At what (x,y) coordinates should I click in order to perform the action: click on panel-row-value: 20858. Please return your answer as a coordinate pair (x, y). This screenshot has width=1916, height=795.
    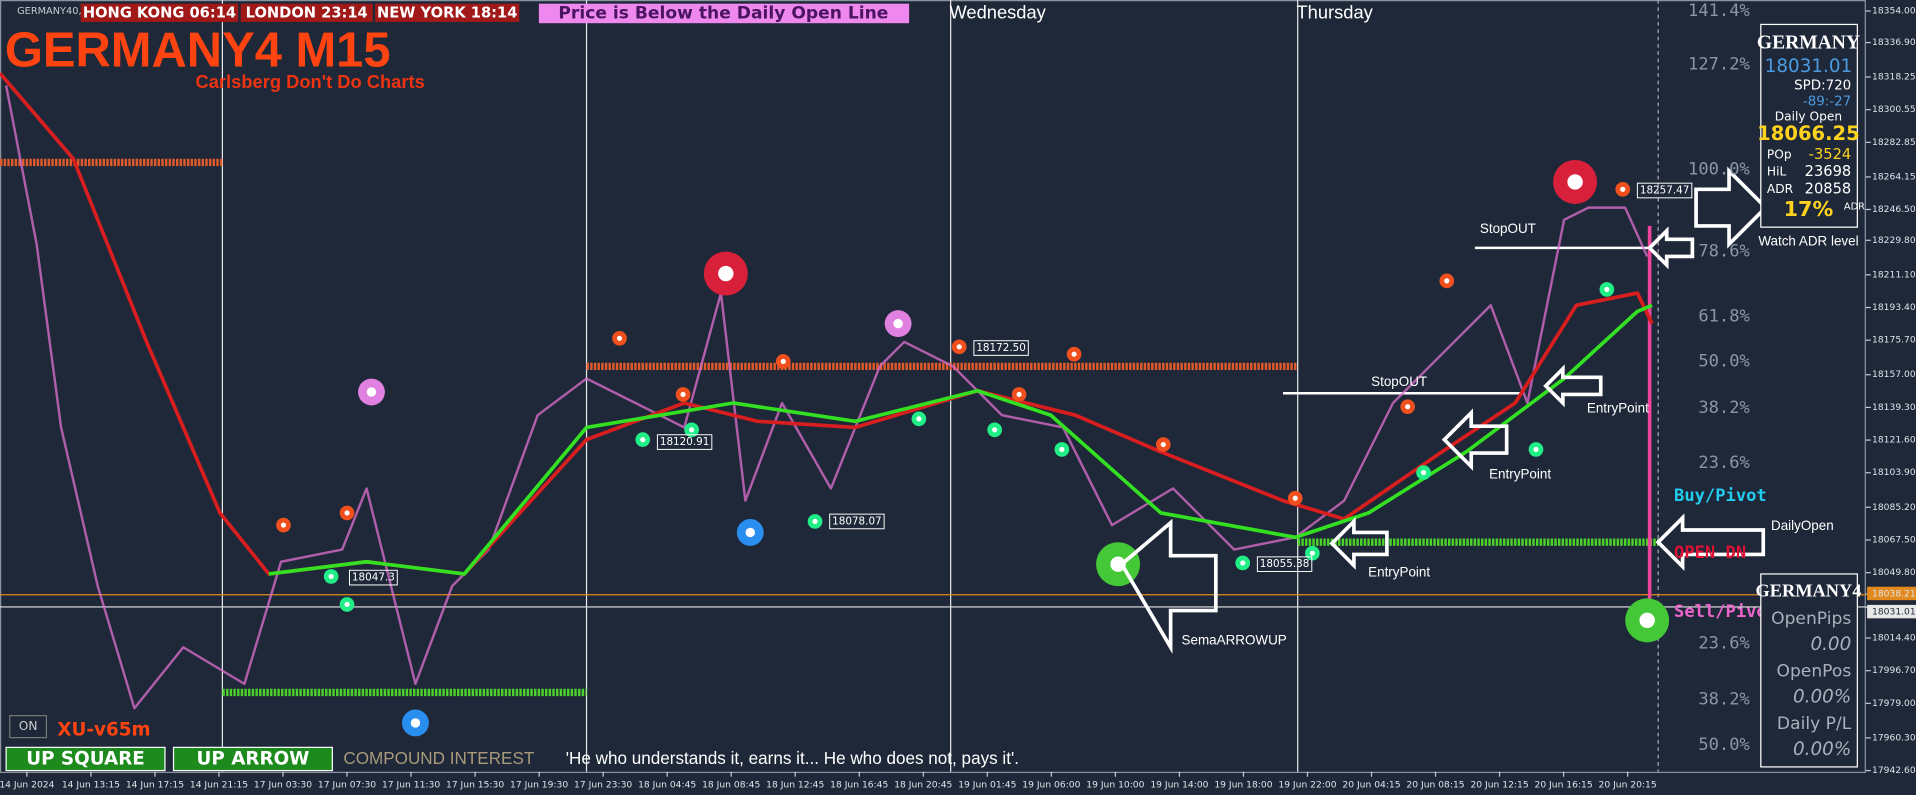
    Looking at the image, I should click on (1828, 188).